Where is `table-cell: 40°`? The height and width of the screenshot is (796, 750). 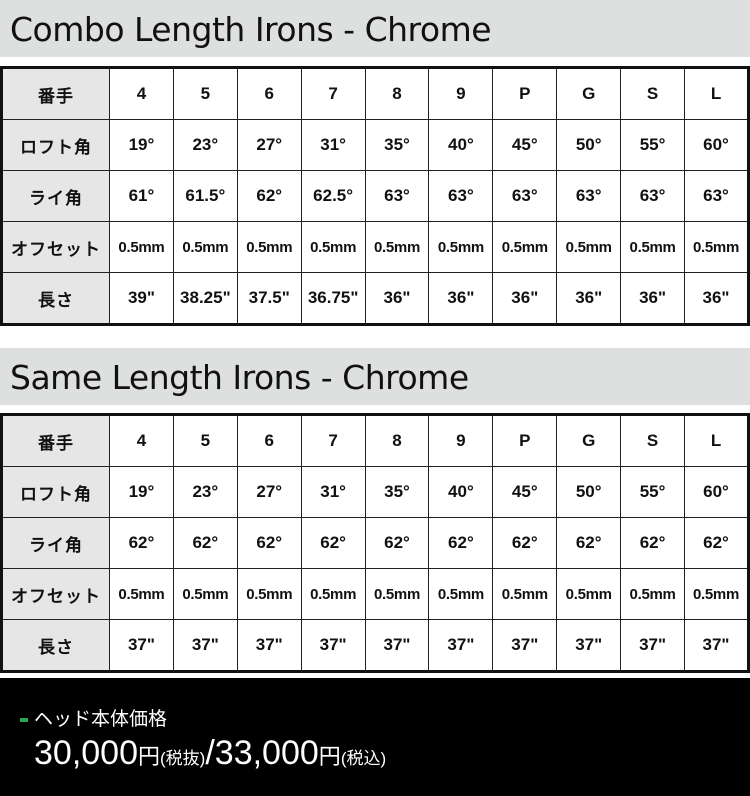 table-cell: 40° is located at coordinates (461, 145).